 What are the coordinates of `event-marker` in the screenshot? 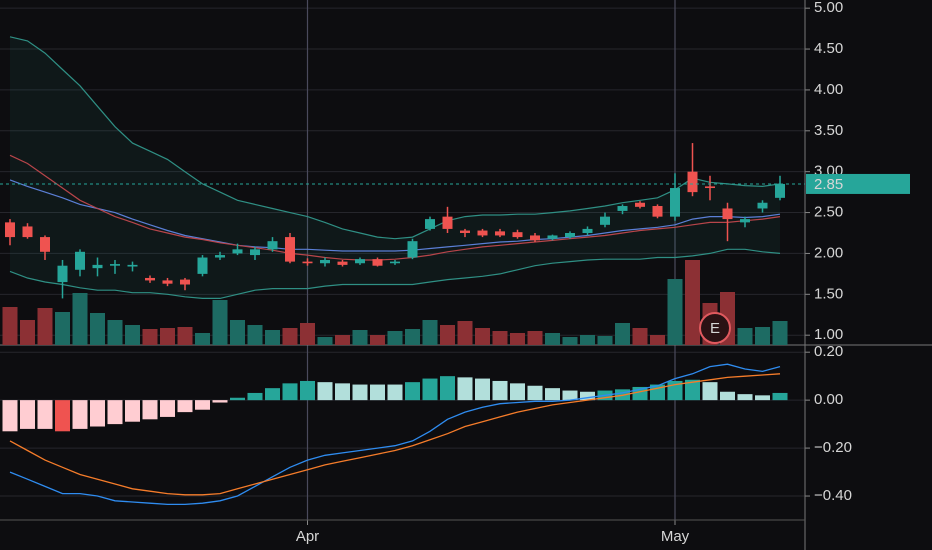 It's located at (715, 328).